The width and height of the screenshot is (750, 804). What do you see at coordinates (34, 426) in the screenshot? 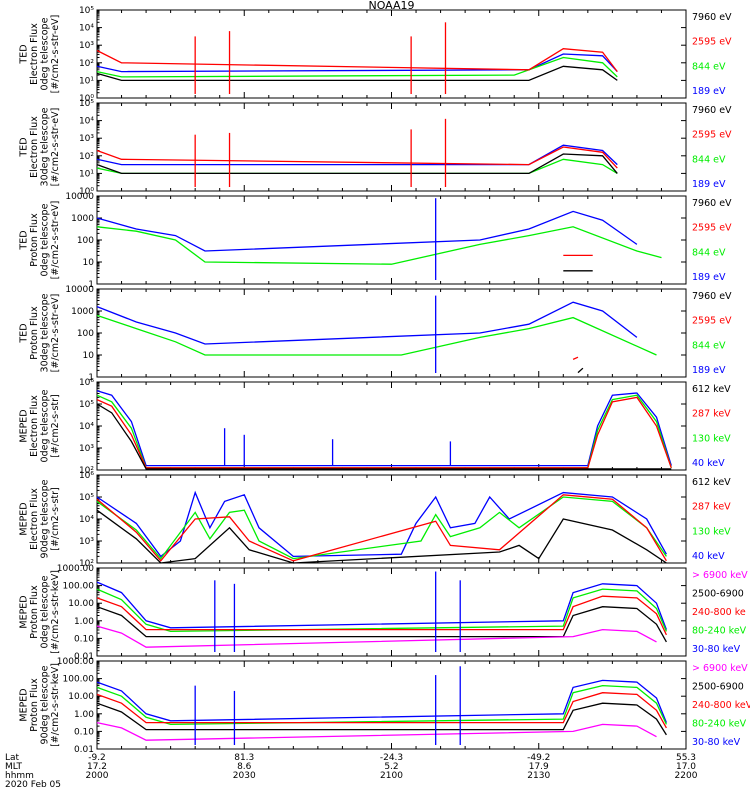
I see `panel-5-ylabel-line: Electron Flux` at bounding box center [34, 426].